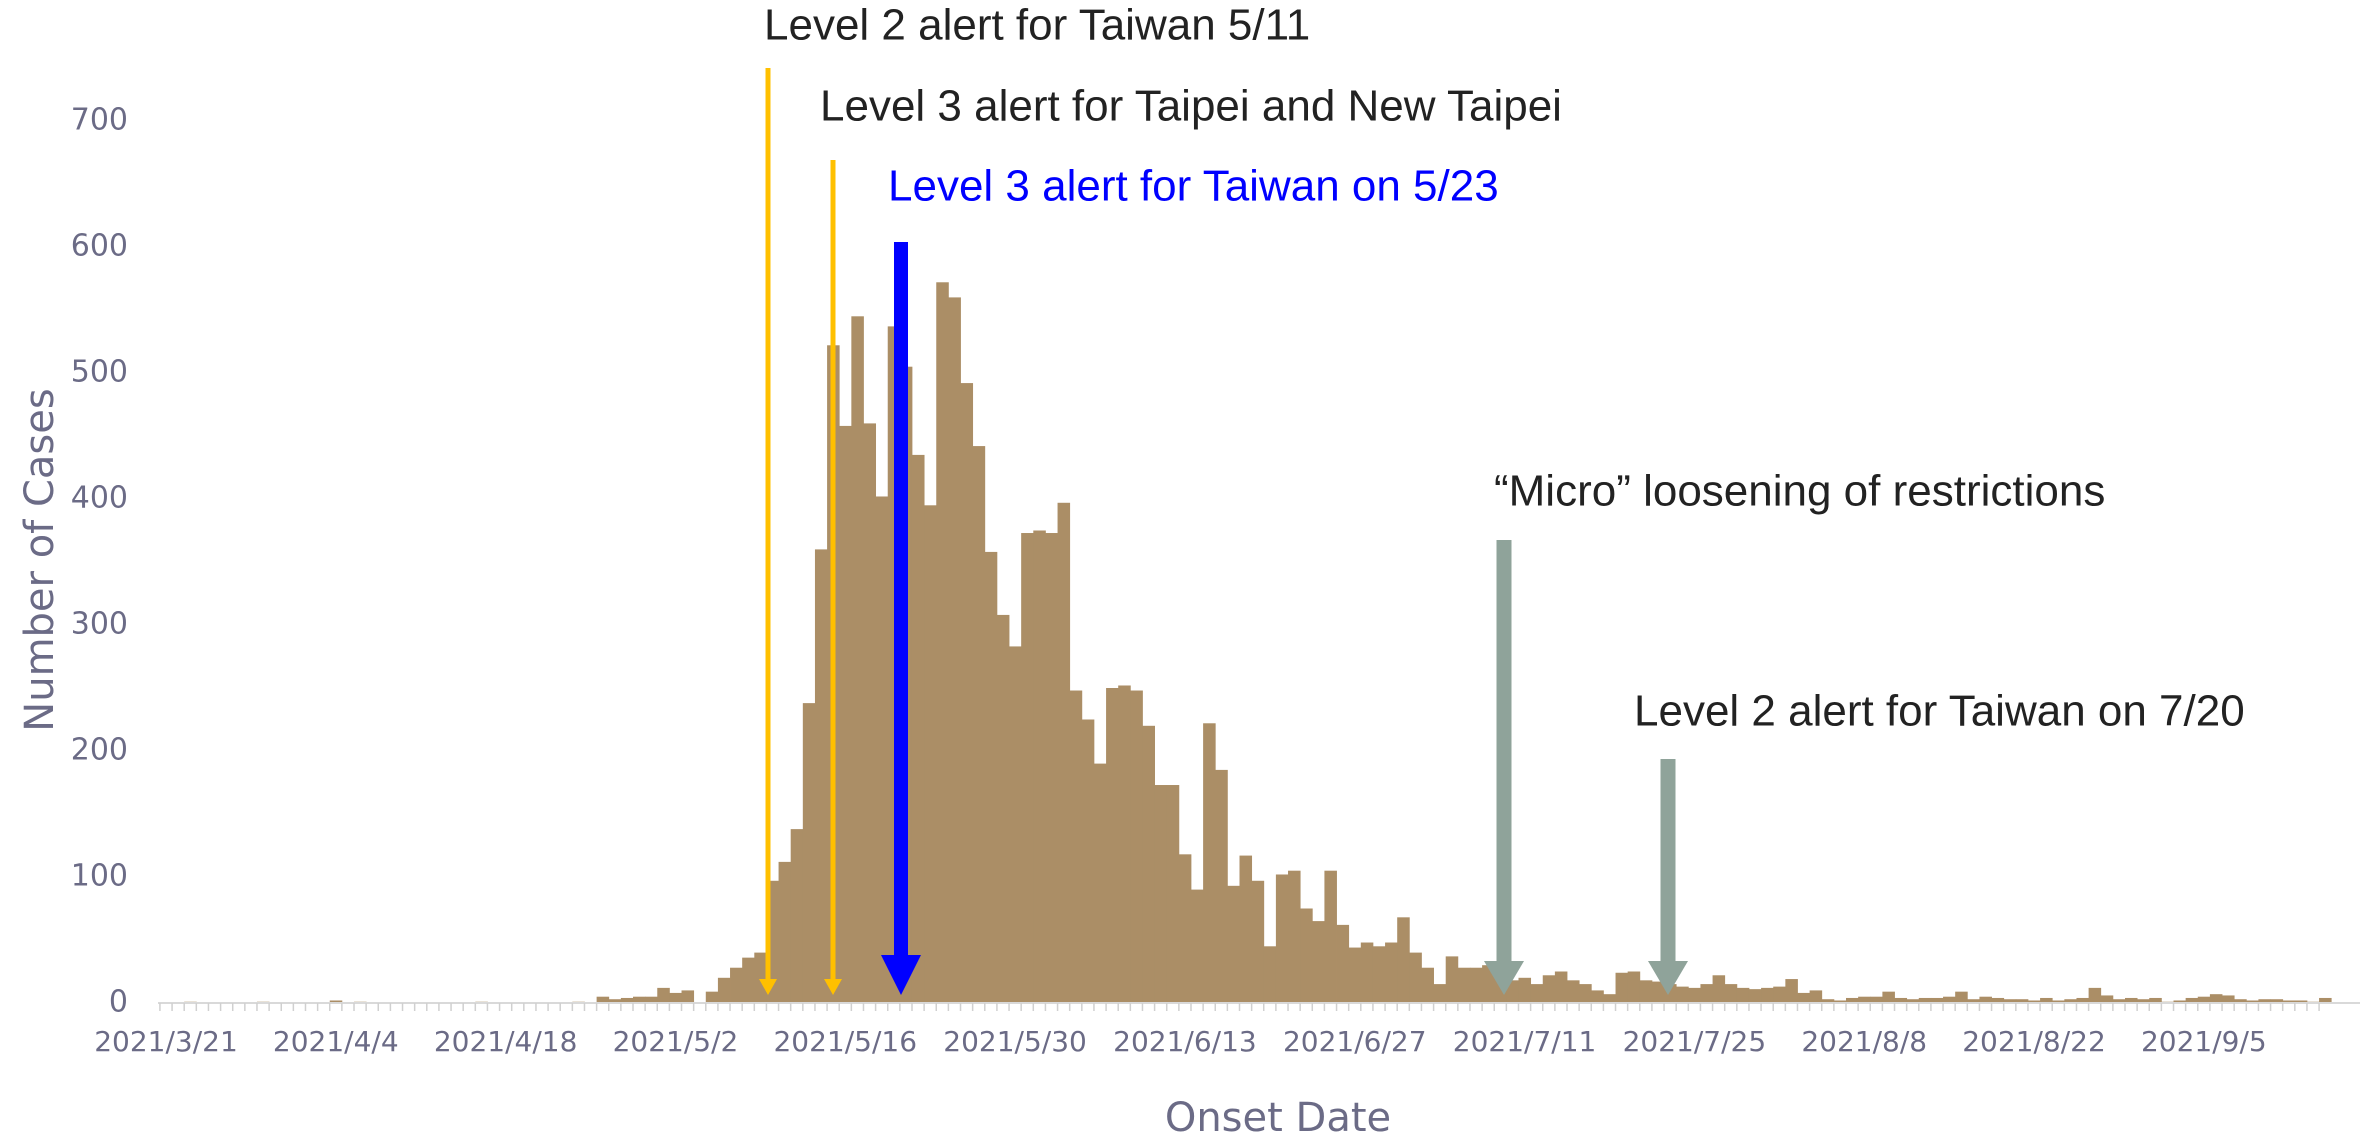 The image size is (2371, 1139). I want to click on x-tick-label: 2021/5/16, so click(845, 1041).